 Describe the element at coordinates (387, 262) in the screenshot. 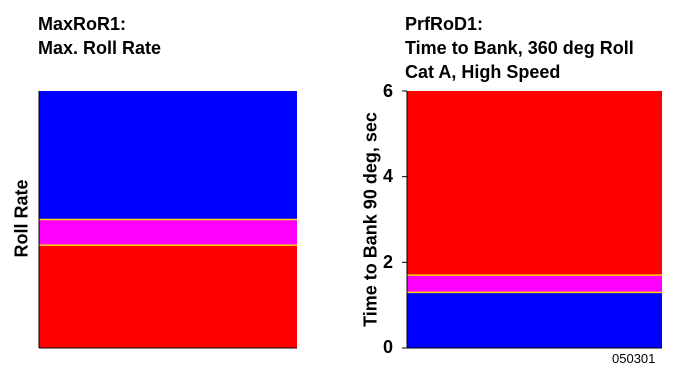

I see `right-chart-y-tick-label-2: 2` at that location.